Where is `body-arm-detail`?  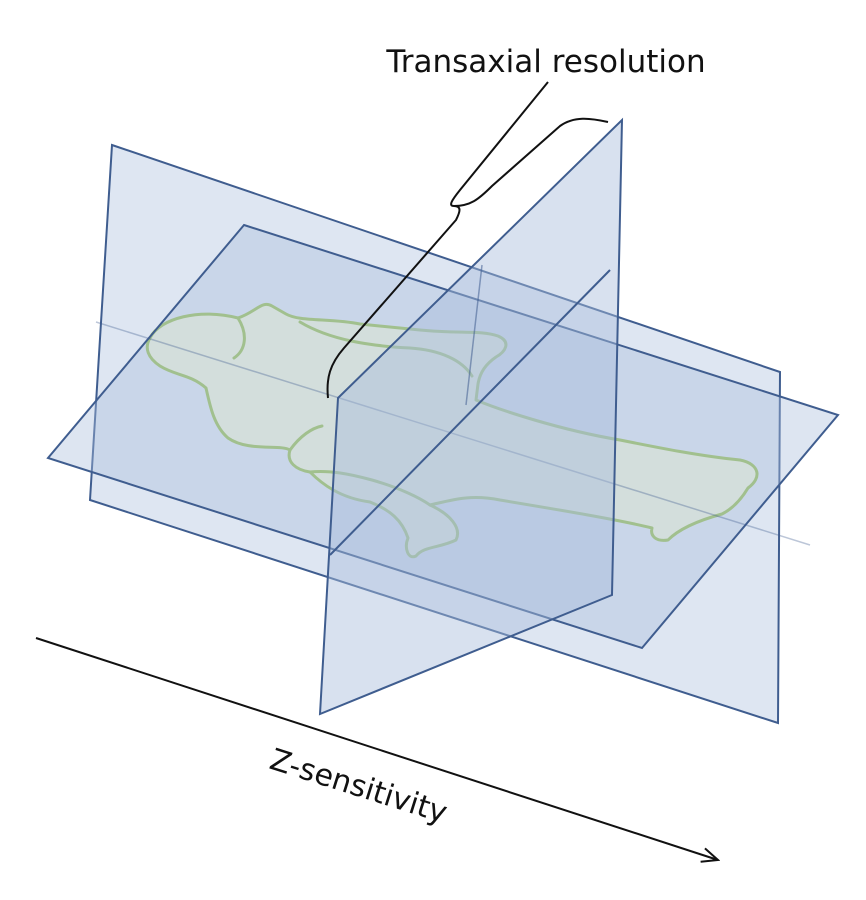 body-arm-detail is located at coordinates (353, 411).